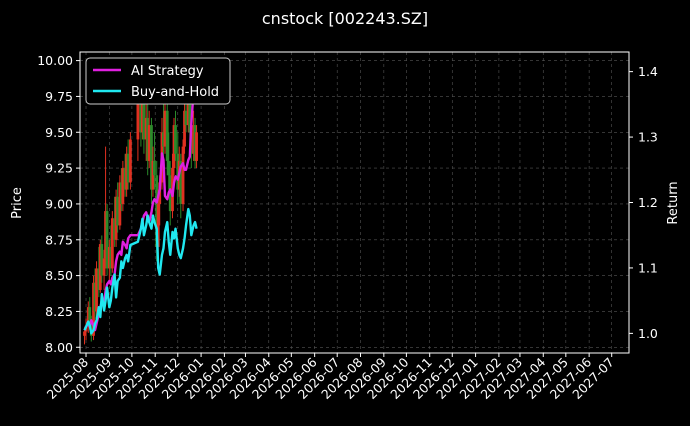  Describe the element at coordinates (59, 132) in the screenshot. I see `y-tick-label: 9.50` at that location.